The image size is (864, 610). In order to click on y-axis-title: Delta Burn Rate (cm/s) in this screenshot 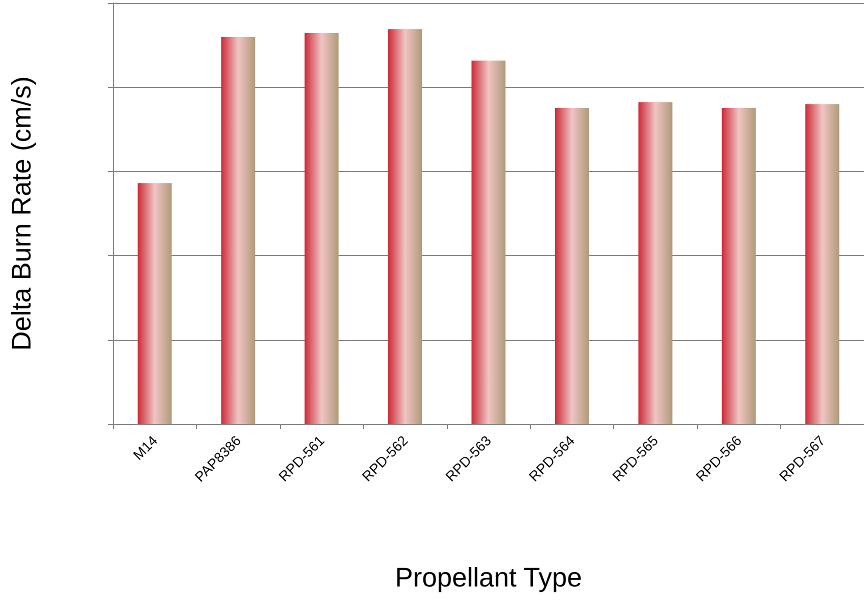, I will do `click(21, 213)`.